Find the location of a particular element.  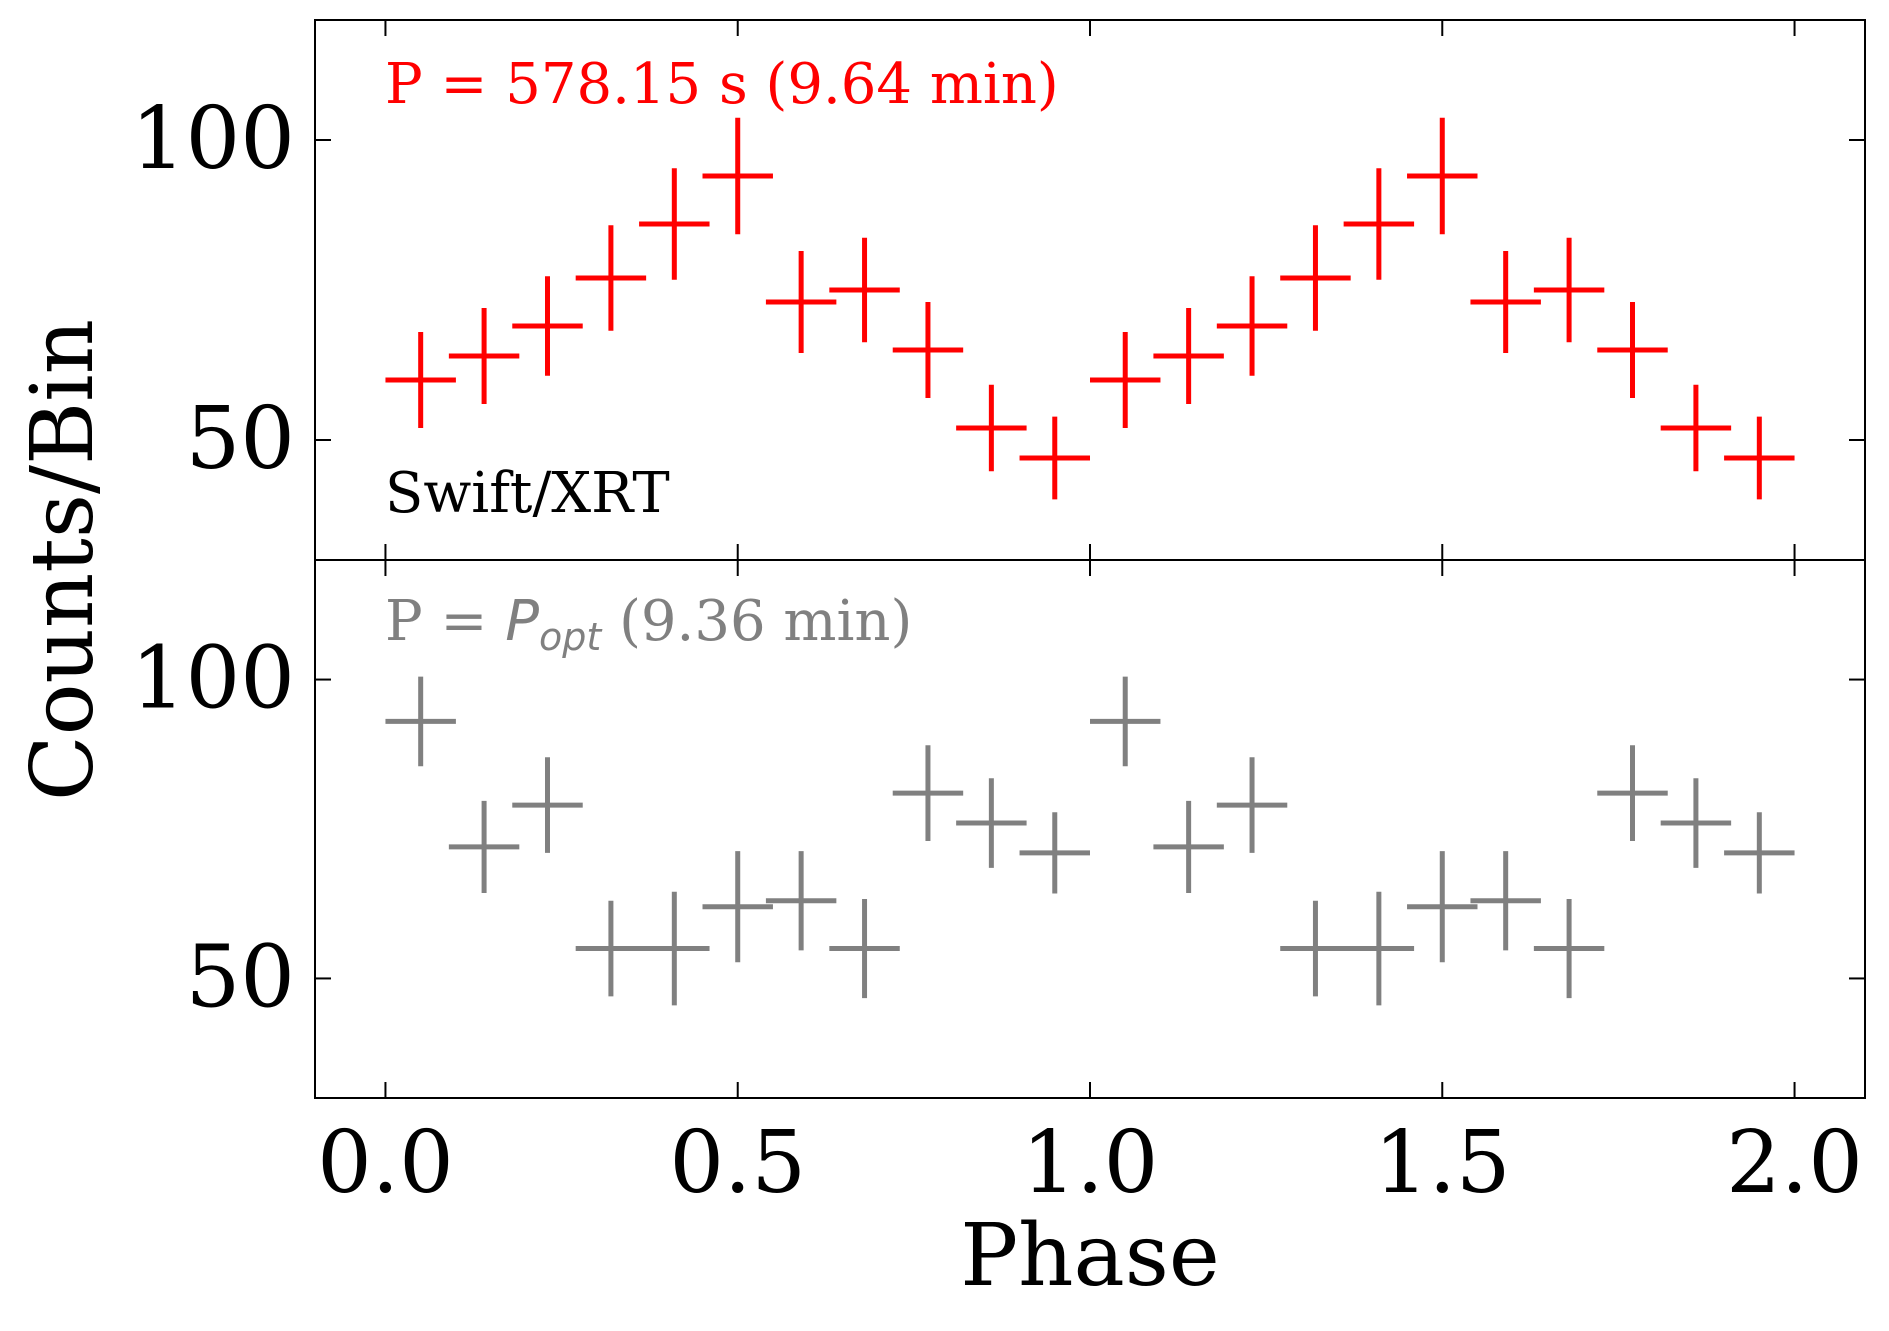

x-axis-label: Phase is located at coordinates (1090, 1256).